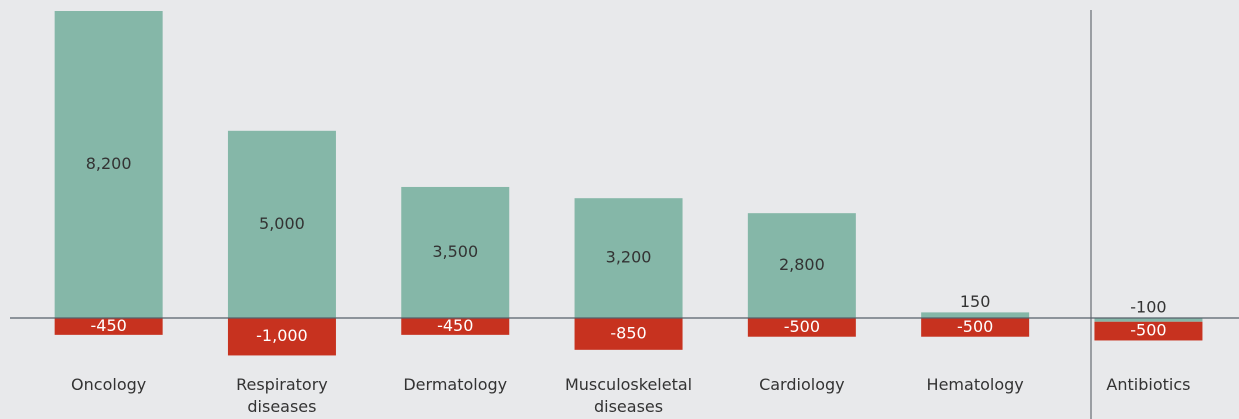 The width and height of the screenshot is (1239, 419). Describe the element at coordinates (282, 395) in the screenshot. I see `category-label: Respiratory diseases` at that location.